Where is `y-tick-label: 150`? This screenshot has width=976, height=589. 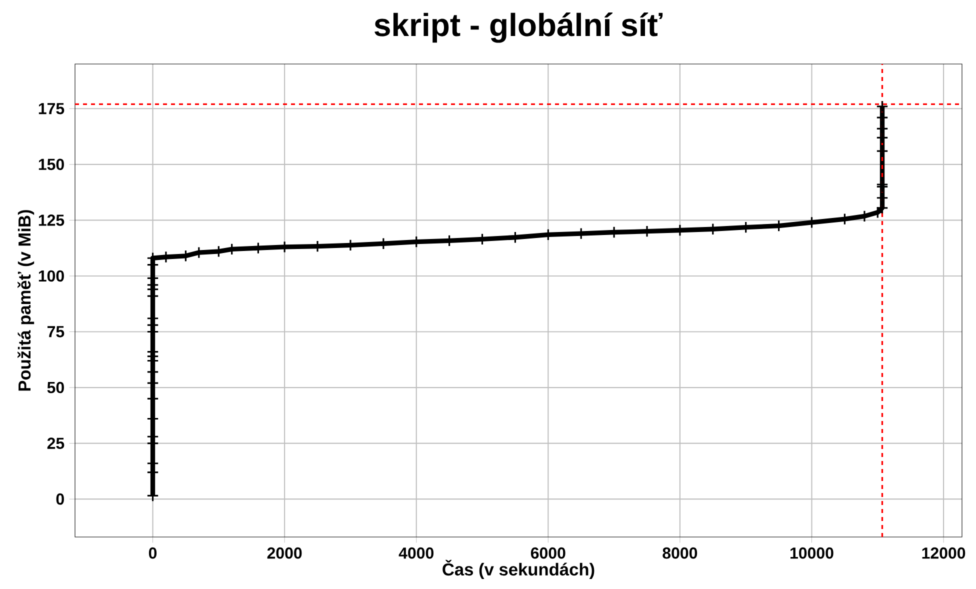 y-tick-label: 150 is located at coordinates (51, 164).